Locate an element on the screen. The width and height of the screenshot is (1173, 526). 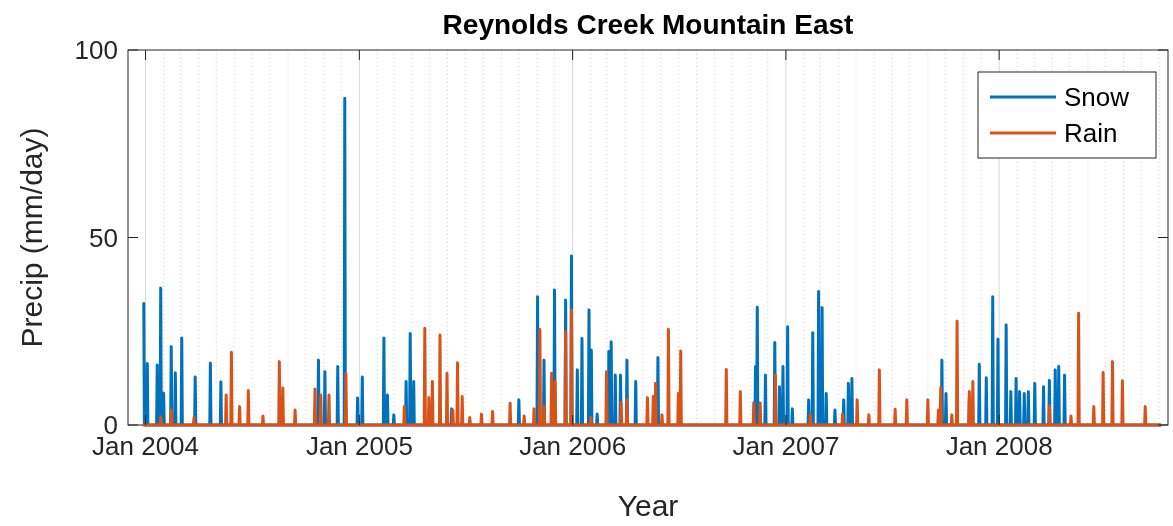
y-tick-label: 50 is located at coordinates (103, 237).